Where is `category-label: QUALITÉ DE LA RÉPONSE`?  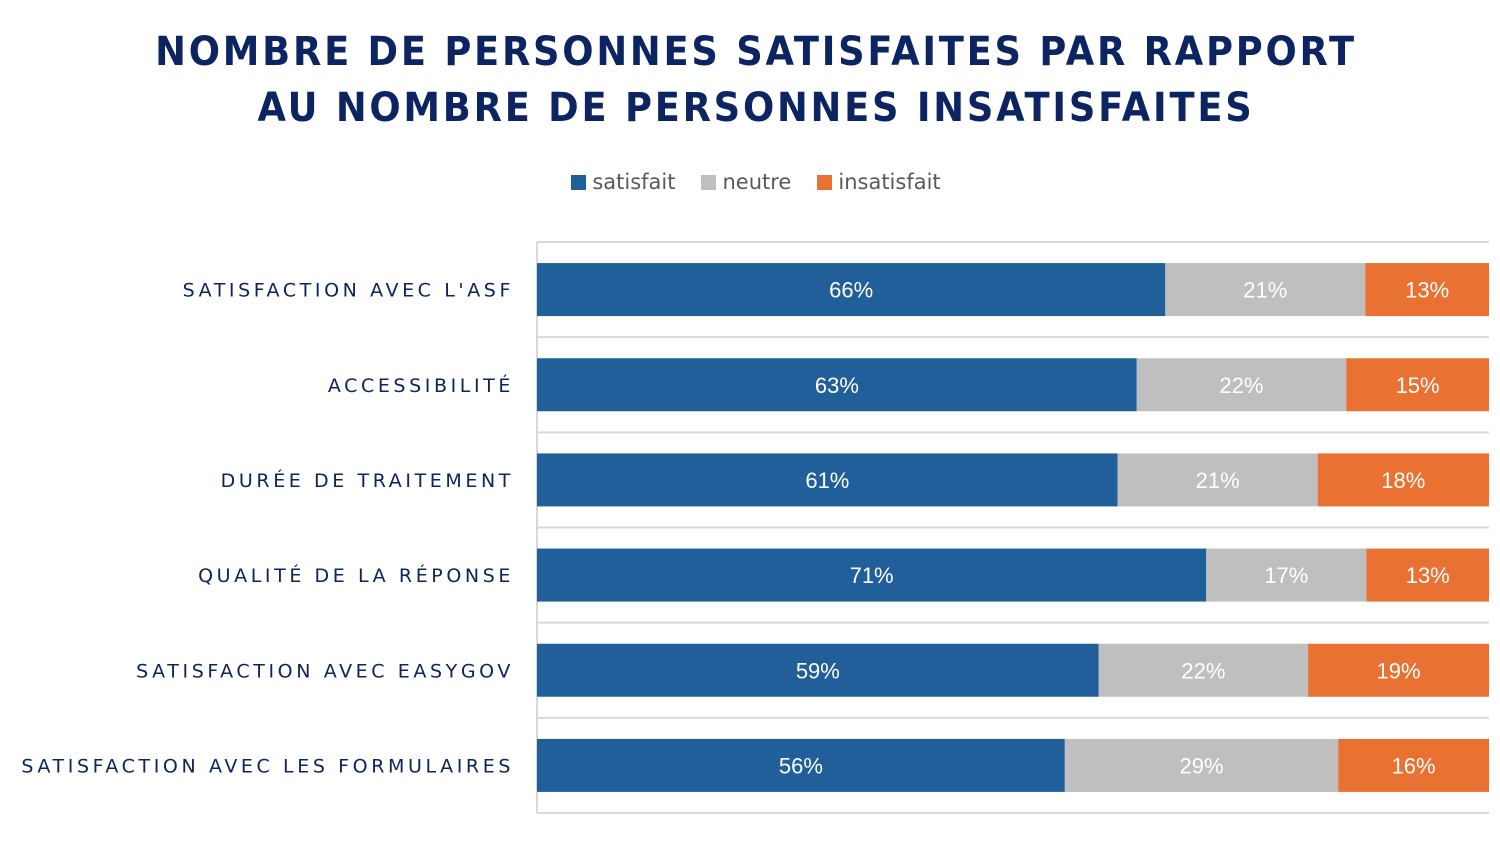
category-label: QUALITÉ DE LA RÉPONSE is located at coordinates (356, 575).